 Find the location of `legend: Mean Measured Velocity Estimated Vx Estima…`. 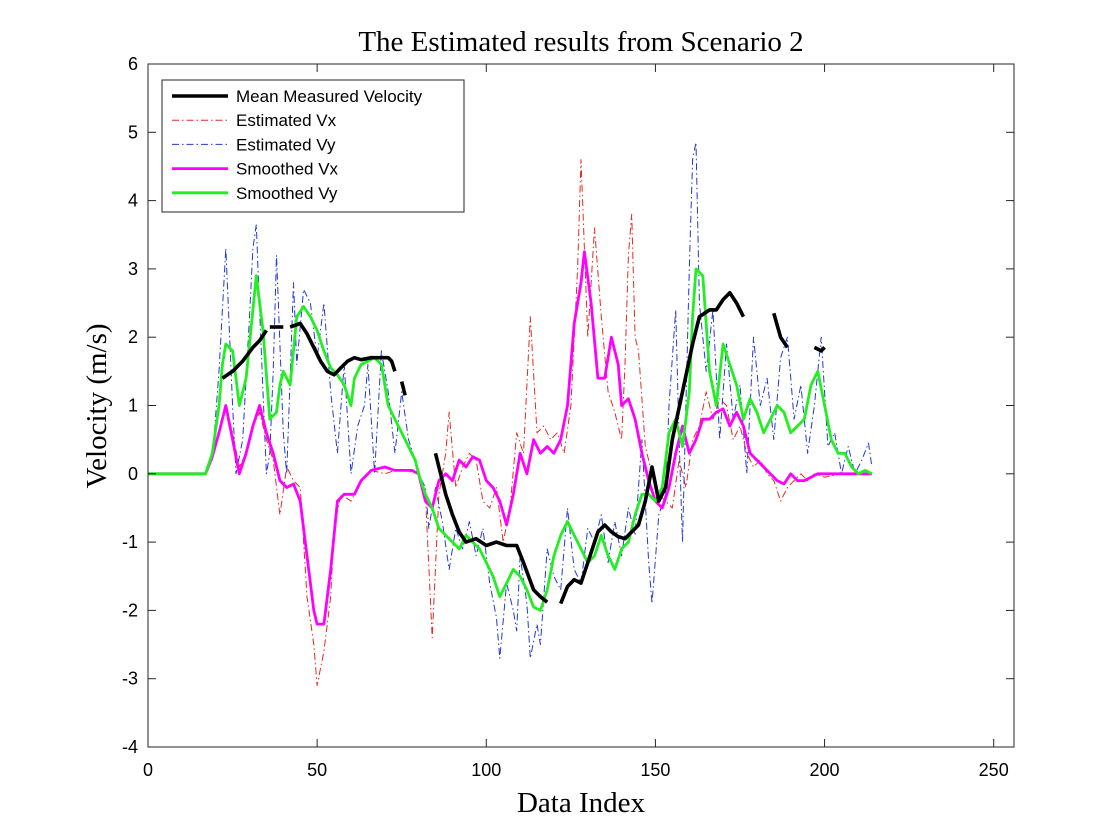

legend: Mean Measured Velocity Estimated Vx Estima… is located at coordinates (313, 146).